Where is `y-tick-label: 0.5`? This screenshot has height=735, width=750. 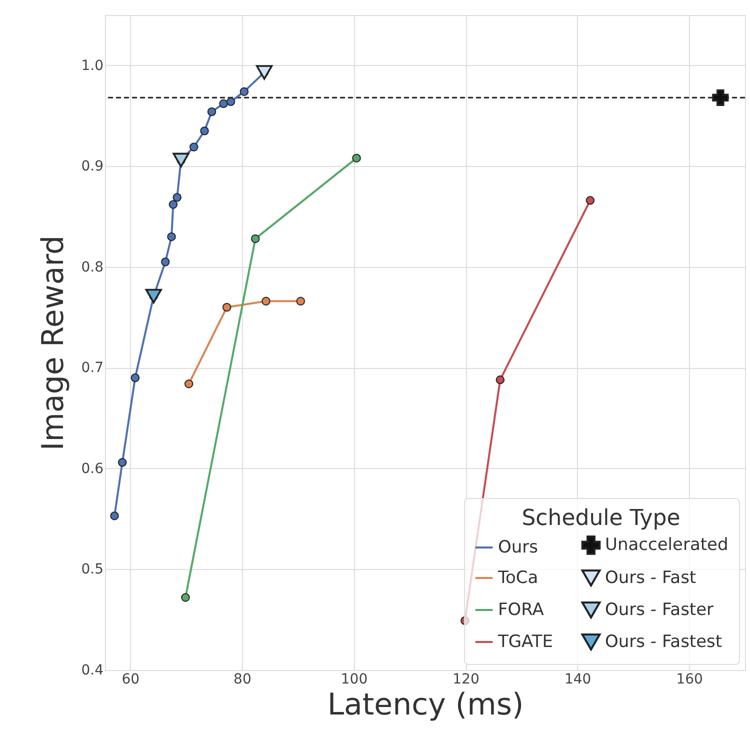
y-tick-label: 0.5 is located at coordinates (92, 570).